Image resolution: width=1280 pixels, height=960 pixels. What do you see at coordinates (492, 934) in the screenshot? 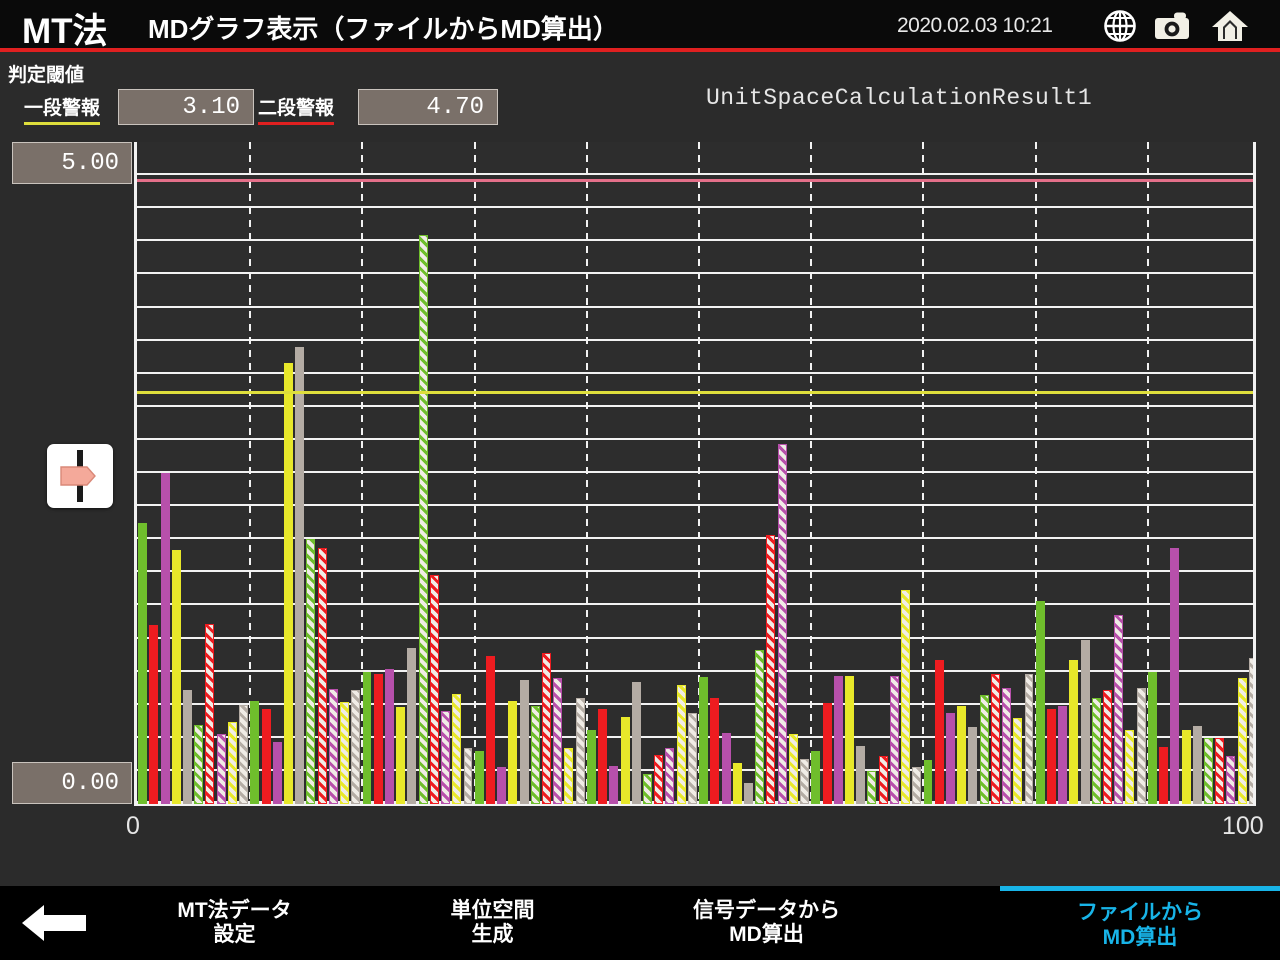
I see `tab-label-line2: 生成` at bounding box center [492, 934].